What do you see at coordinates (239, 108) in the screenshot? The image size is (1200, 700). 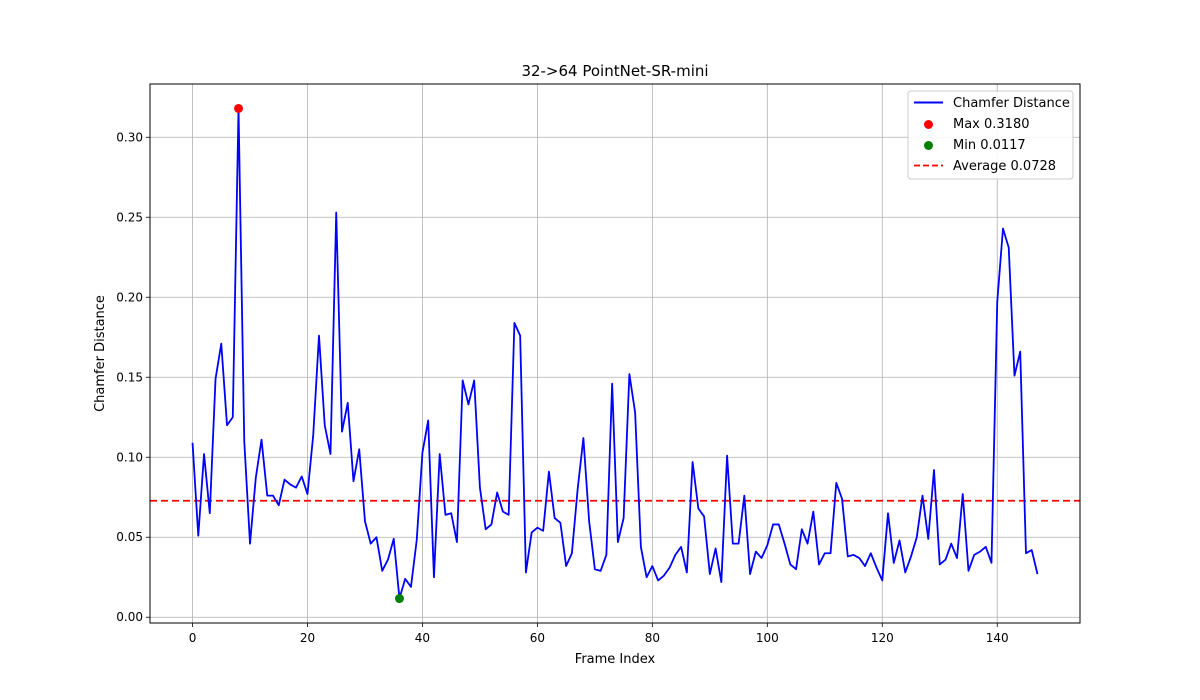 I see `max-point-marker` at bounding box center [239, 108].